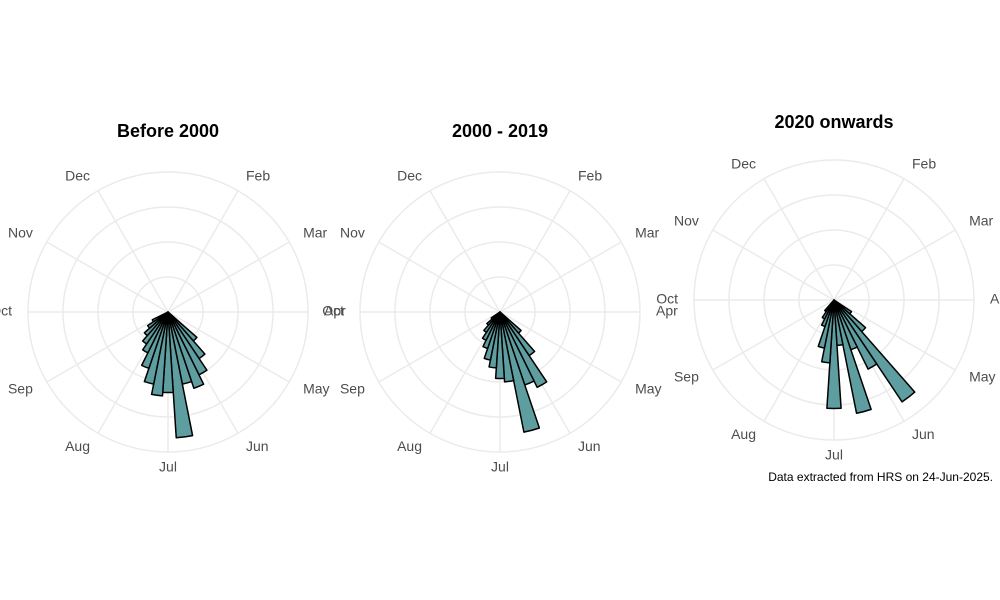 This screenshot has height=600, width=1000. What do you see at coordinates (500, 131) in the screenshot?
I see `panel-title: 2000 - 2019` at bounding box center [500, 131].